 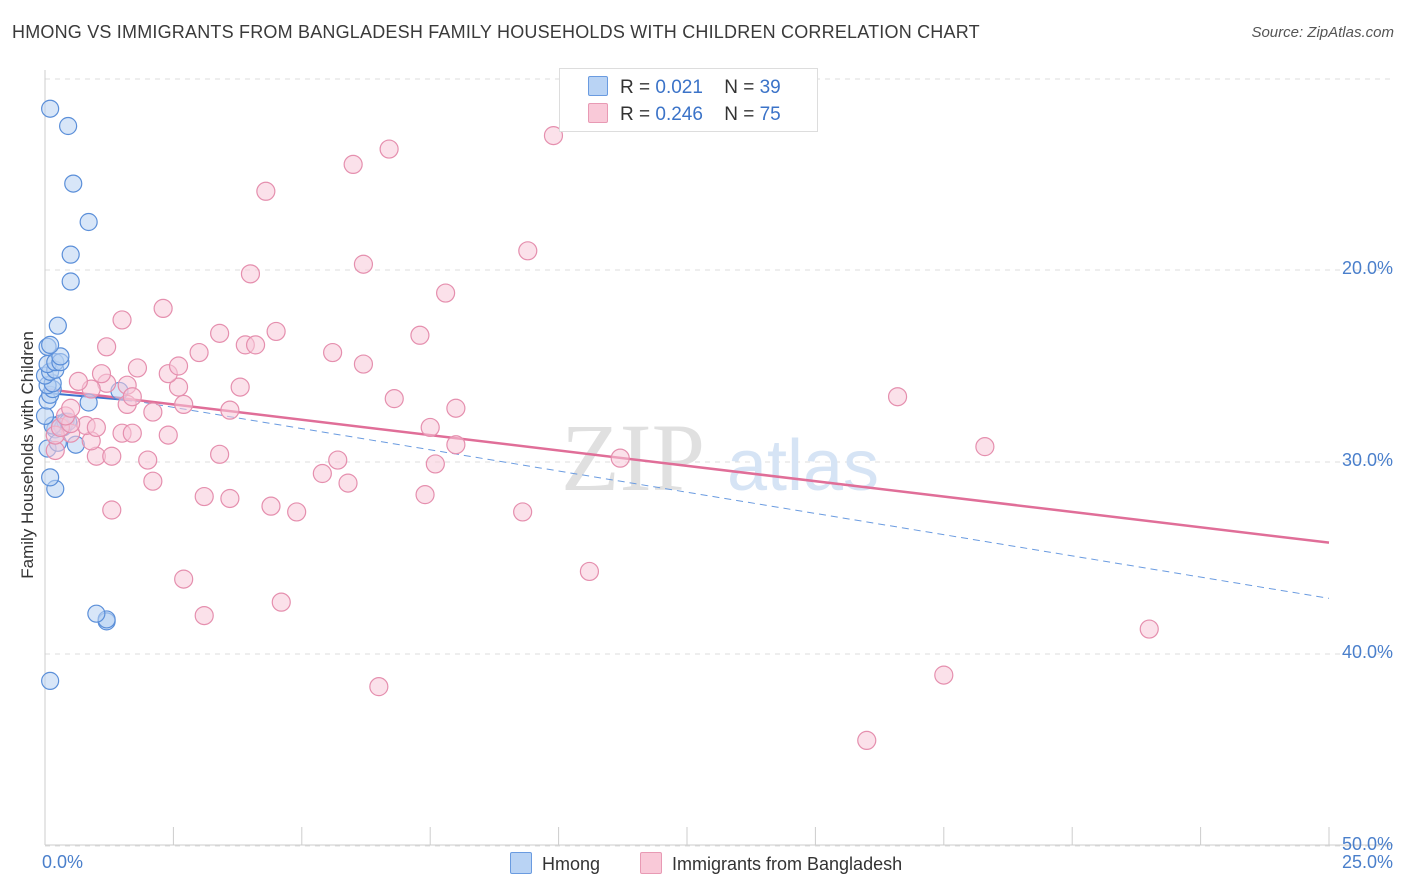 I want to click on legend-r-value-hmong: 0.021, so click(x=679, y=87).